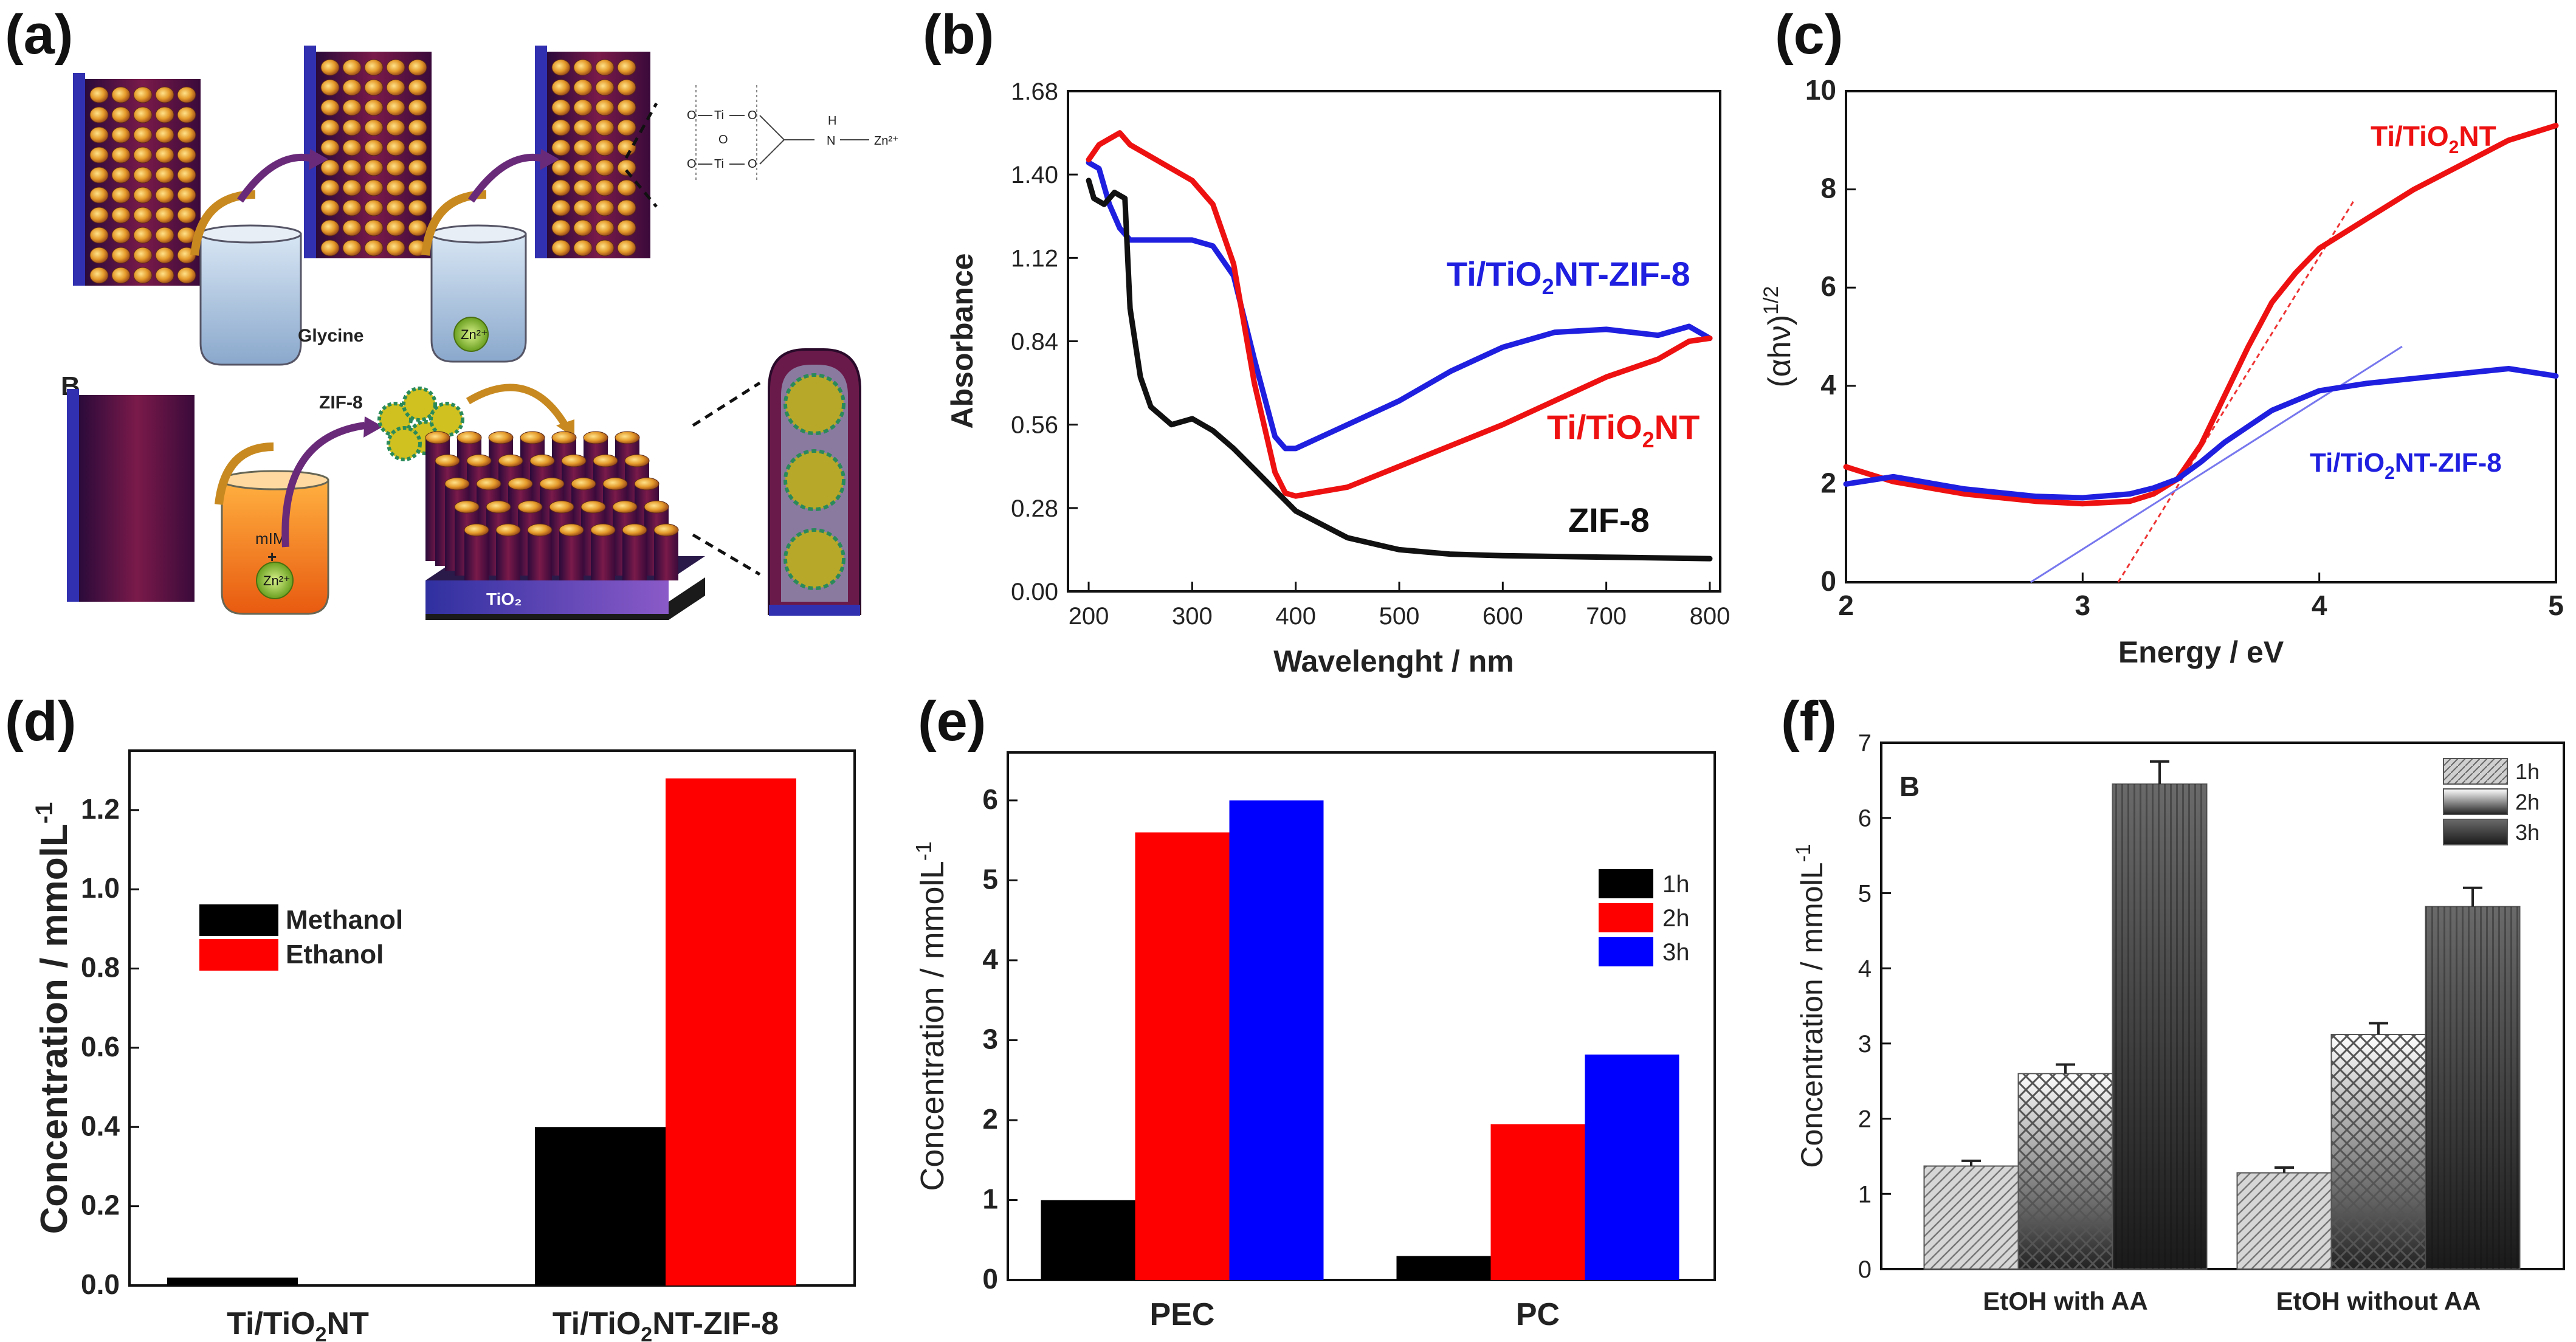 Image resolution: width=2576 pixels, height=1342 pixels. I want to click on b-label-zif8: ZIF-8, so click(1609, 520).